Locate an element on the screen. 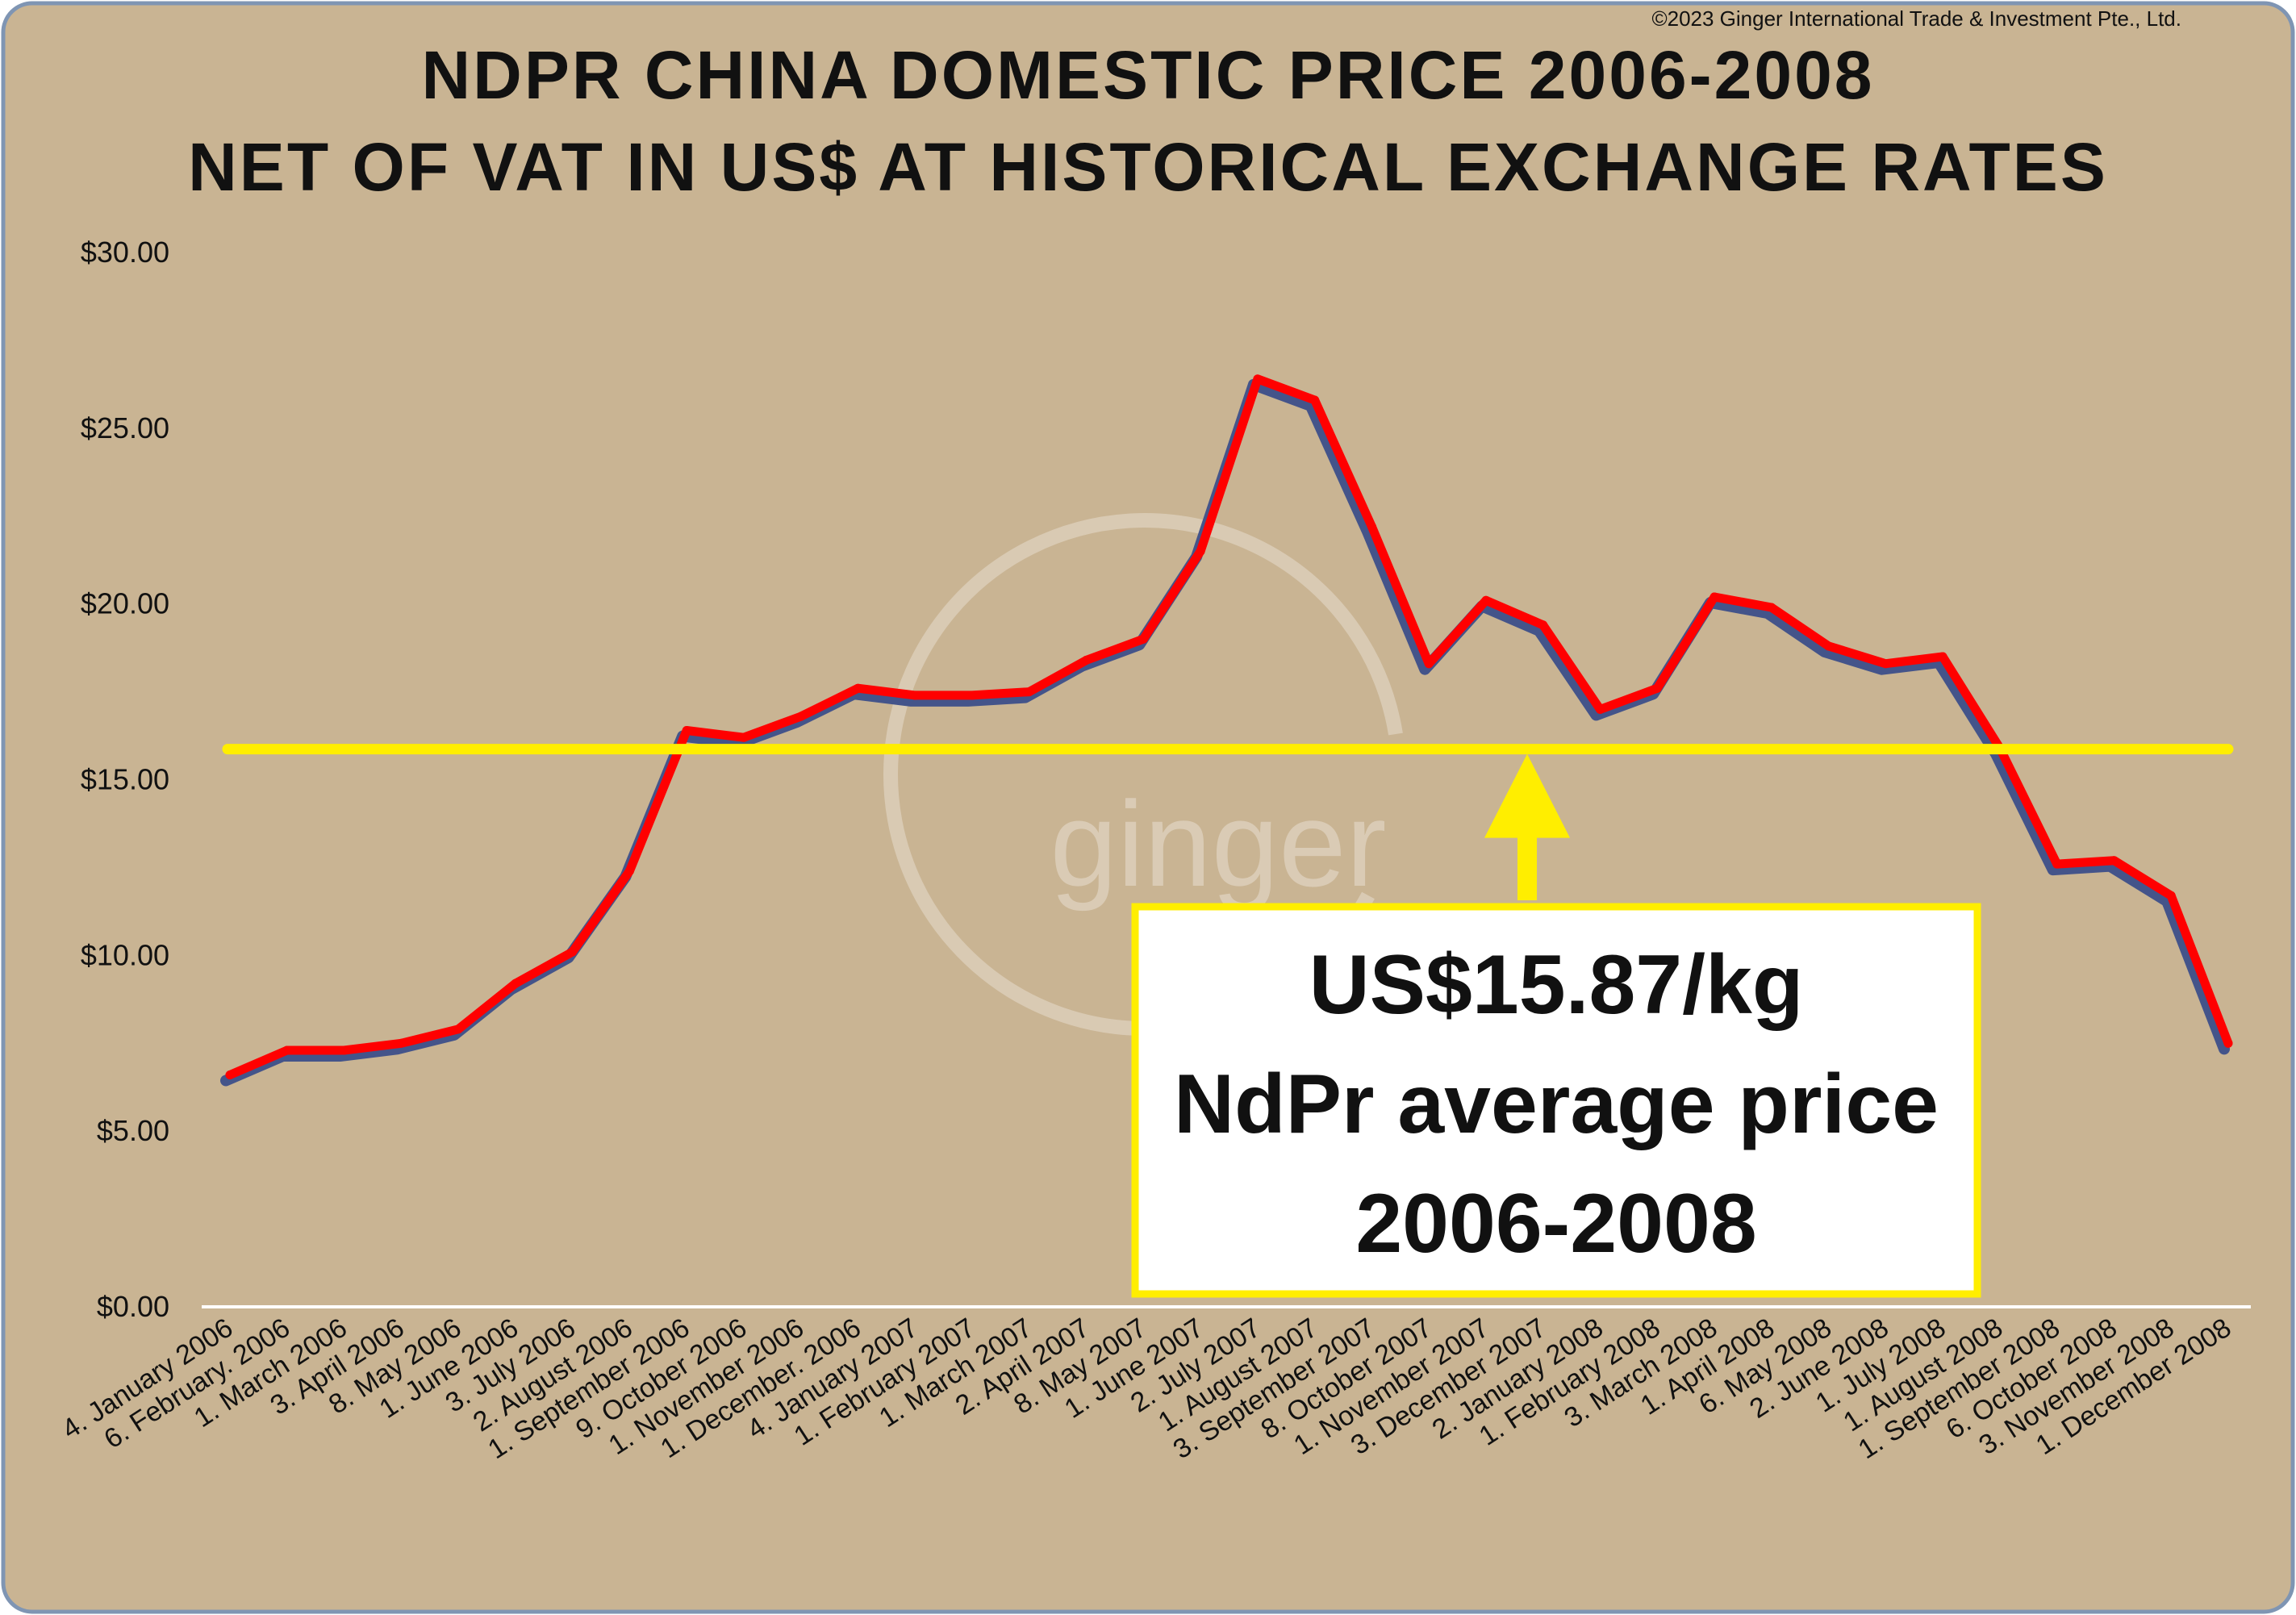 The height and width of the screenshot is (1615, 2296). y-tick-label: $15.00 is located at coordinates (125, 779).